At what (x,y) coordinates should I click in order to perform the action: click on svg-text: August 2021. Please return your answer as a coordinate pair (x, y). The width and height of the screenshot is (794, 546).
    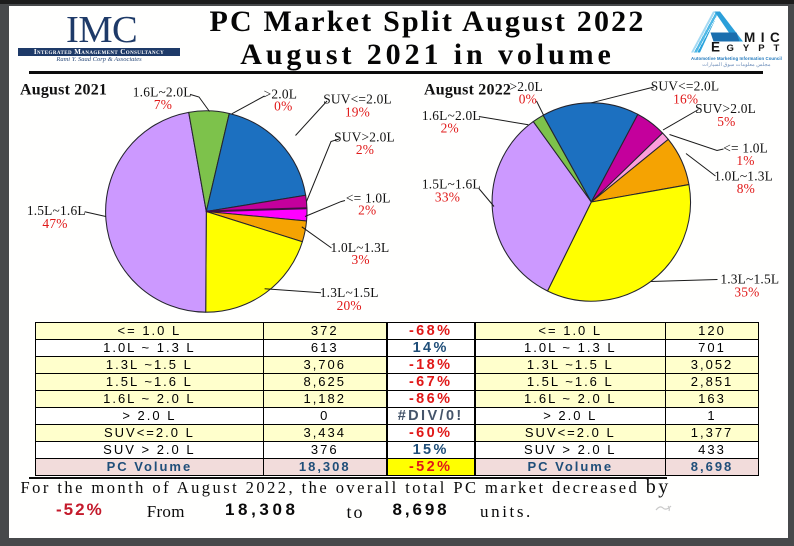
    Looking at the image, I should click on (63, 90).